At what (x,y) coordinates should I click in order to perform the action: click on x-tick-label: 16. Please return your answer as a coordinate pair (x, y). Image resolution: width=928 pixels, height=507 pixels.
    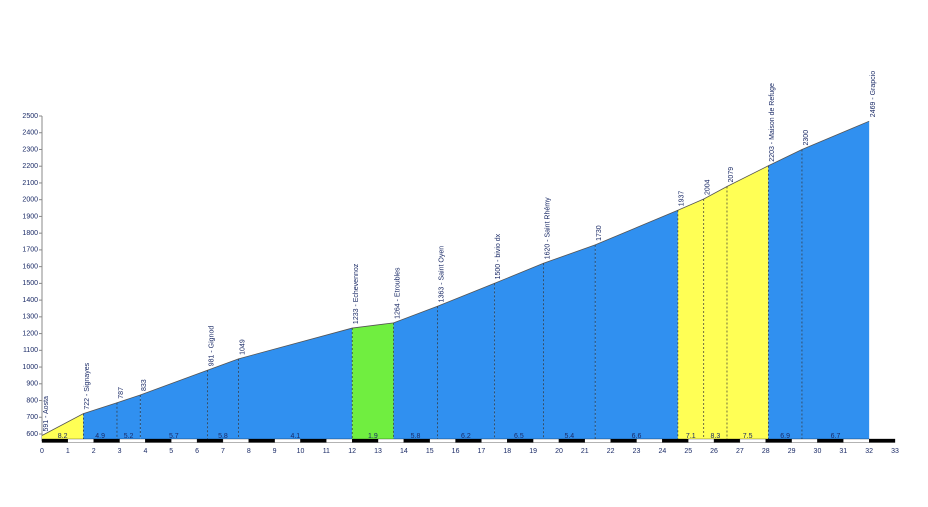
    Looking at the image, I should click on (456, 451).